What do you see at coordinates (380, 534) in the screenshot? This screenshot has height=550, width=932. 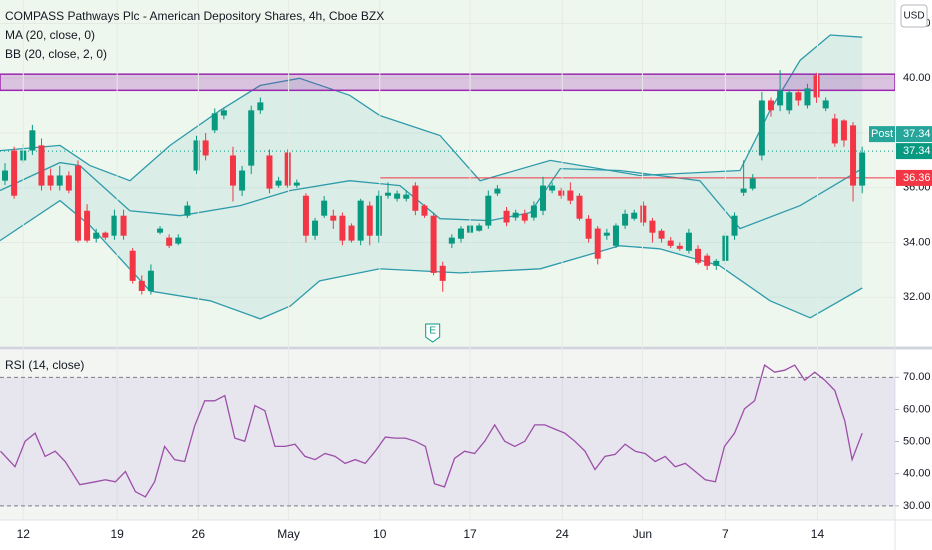 I see `x-tick-label: 10` at bounding box center [380, 534].